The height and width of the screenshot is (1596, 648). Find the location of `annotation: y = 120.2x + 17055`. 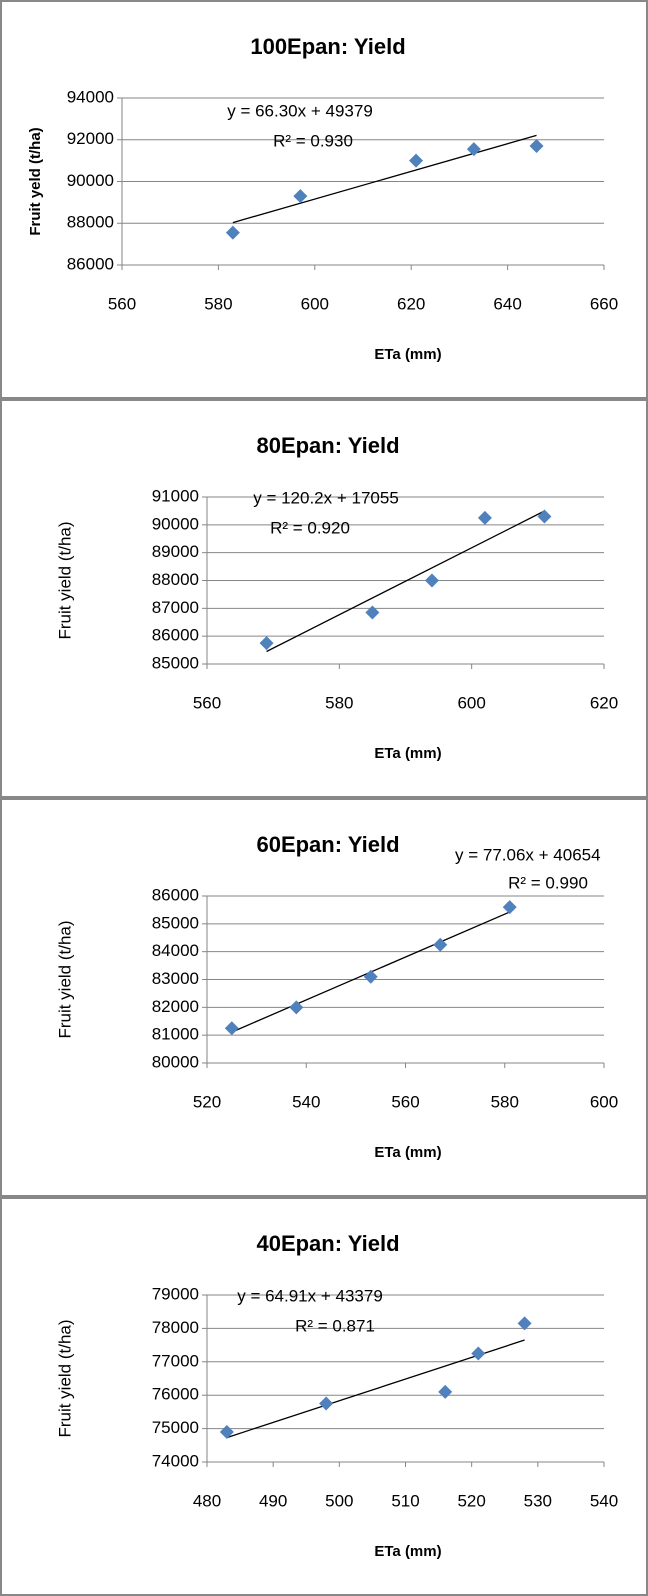

annotation: y = 120.2x + 17055 is located at coordinates (326, 497).